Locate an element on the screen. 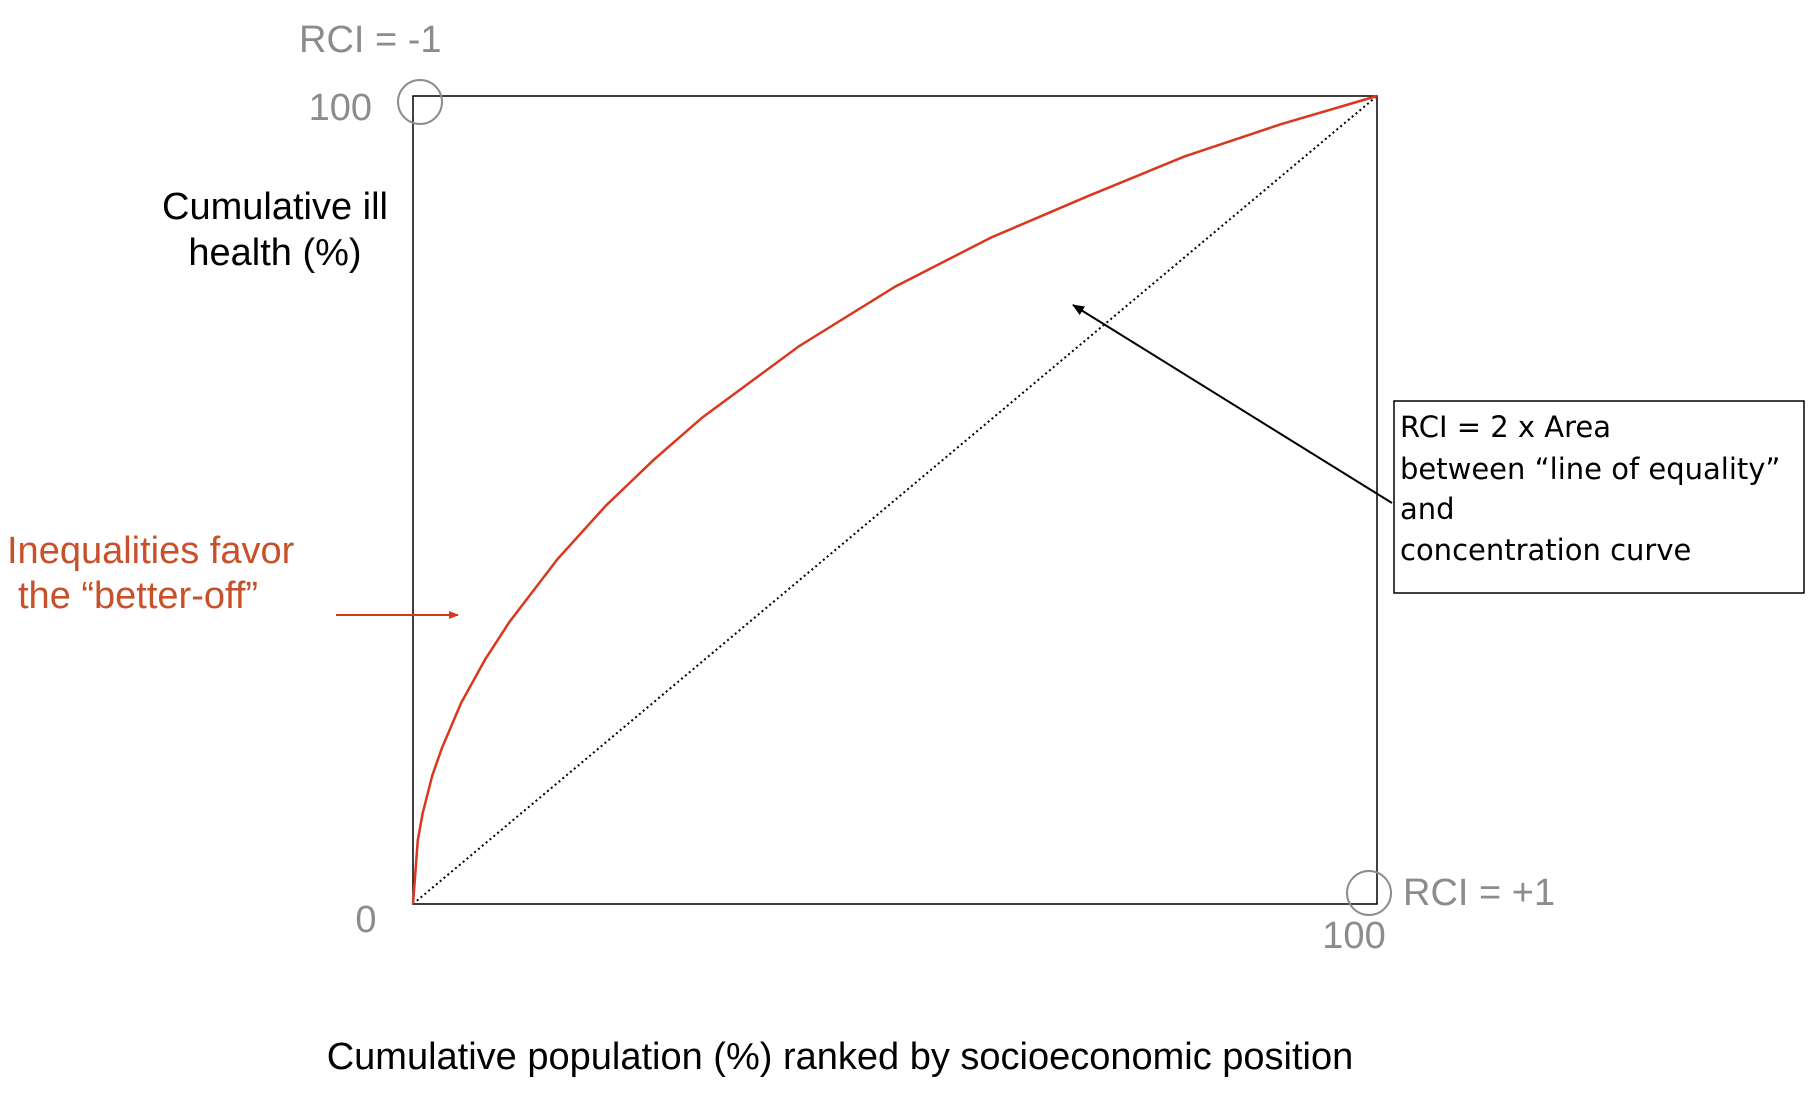 This screenshot has height=1114, width=1808. rci-box-line3: and is located at coordinates (1427, 509).